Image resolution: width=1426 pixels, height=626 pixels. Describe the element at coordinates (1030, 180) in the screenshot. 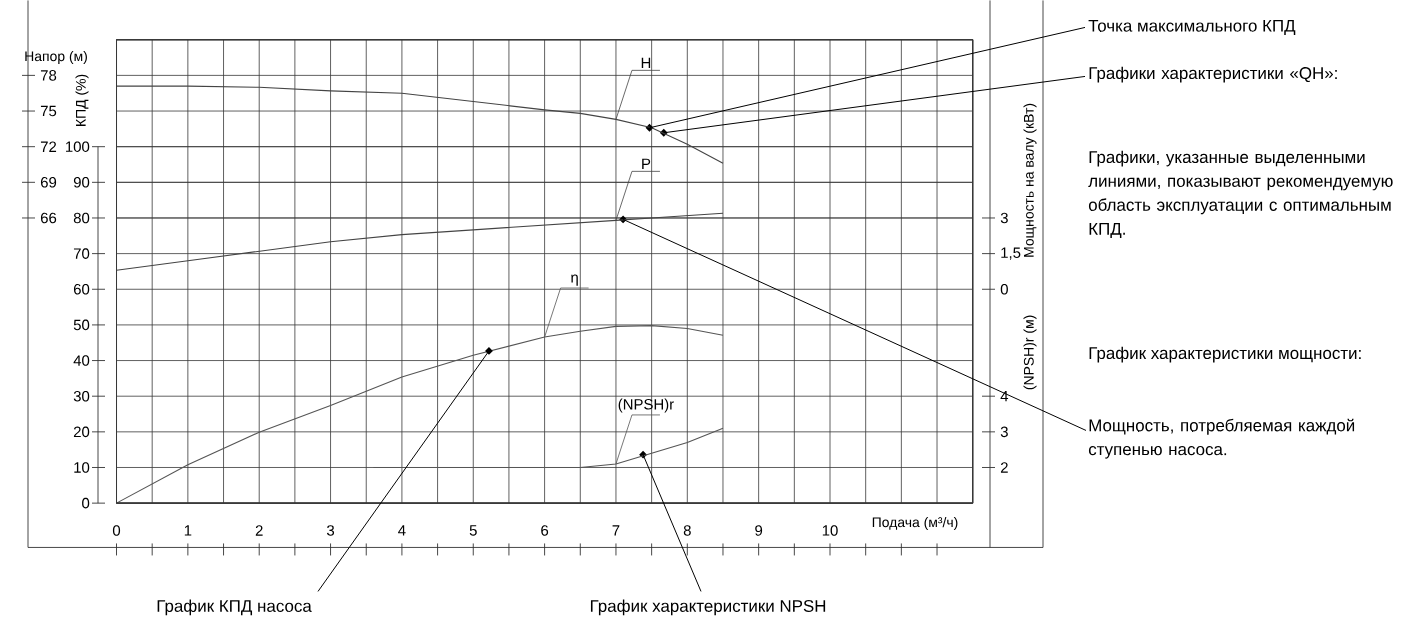

I see `y3-axis-title: Мощность на валу (кВт)` at that location.